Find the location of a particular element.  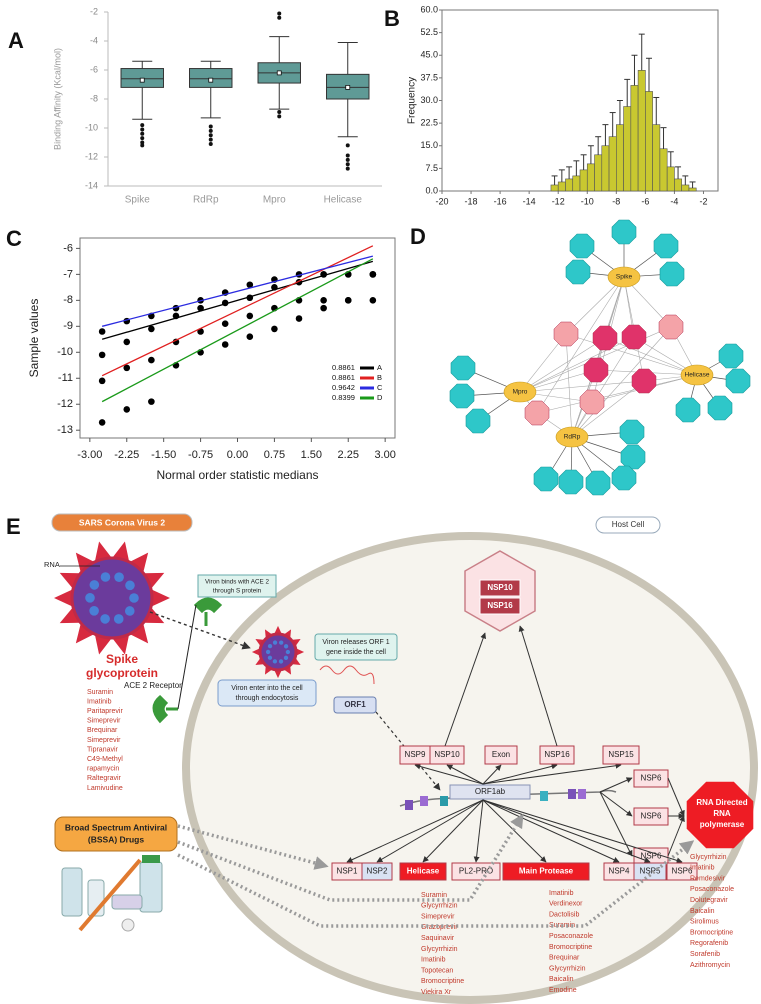

x-tick-label: -18 is located at coordinates (471, 201).